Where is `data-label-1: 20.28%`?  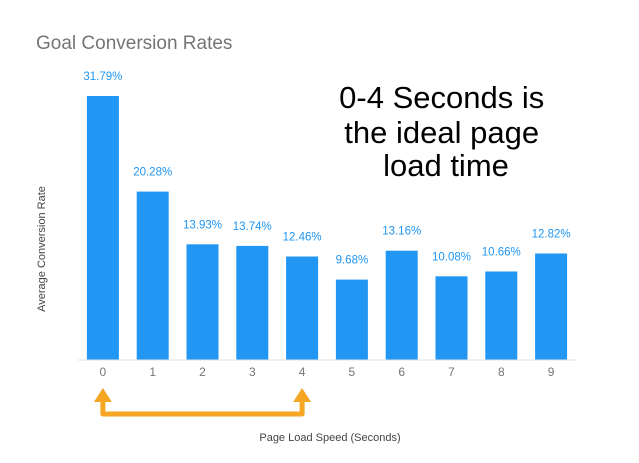
data-label-1: 20.28% is located at coordinates (152, 173).